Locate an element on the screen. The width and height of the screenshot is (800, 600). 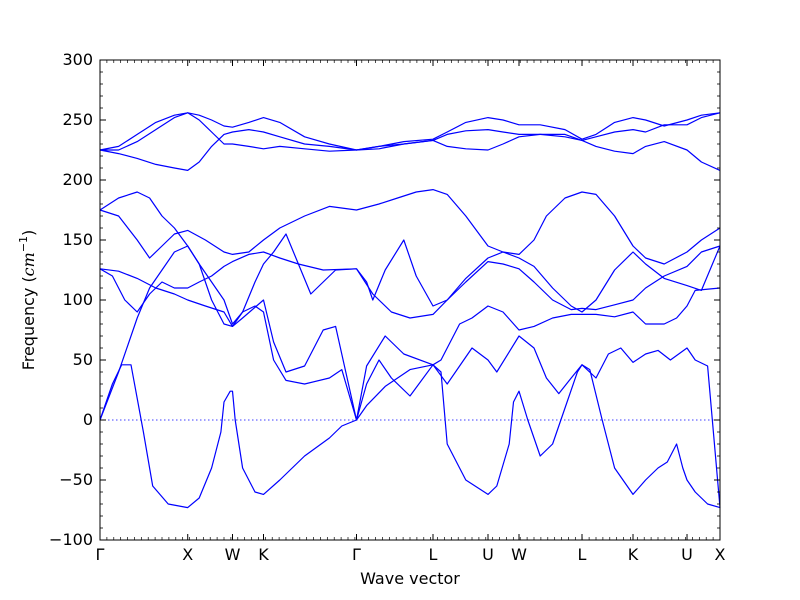
x-axis-title: Wave vector is located at coordinates (410, 578).